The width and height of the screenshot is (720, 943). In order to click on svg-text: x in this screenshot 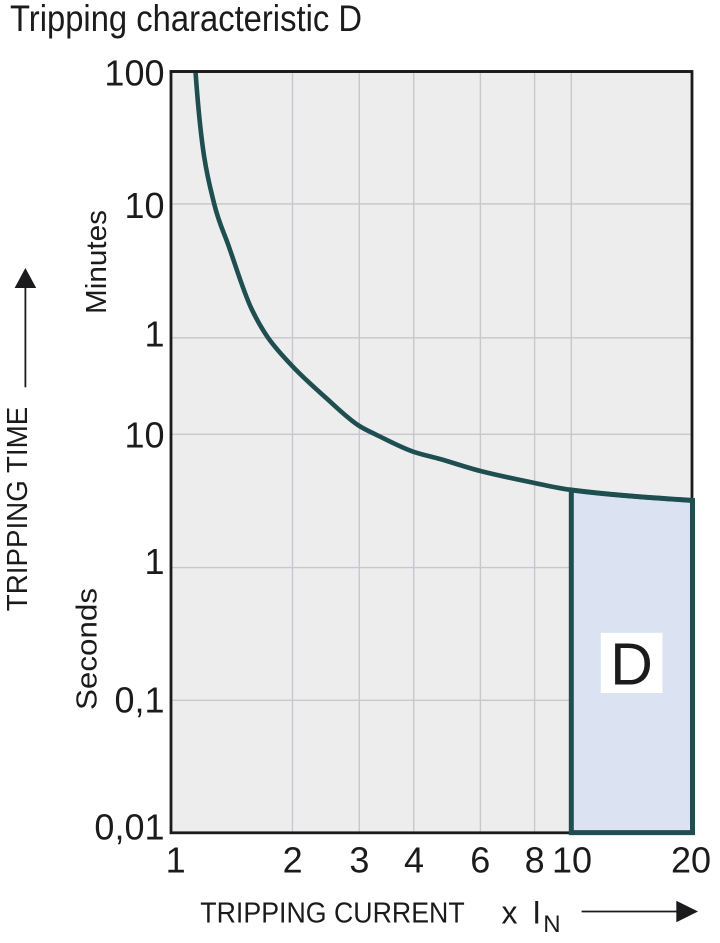, I will do `click(510, 913)`.